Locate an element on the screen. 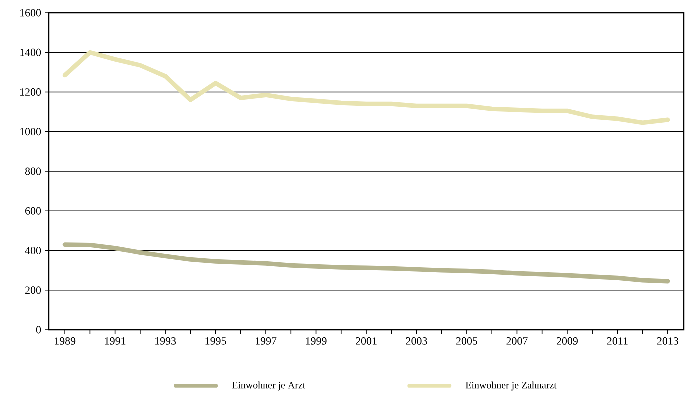 This screenshot has width=685, height=407. y-tick-label: 200 is located at coordinates (34, 290).